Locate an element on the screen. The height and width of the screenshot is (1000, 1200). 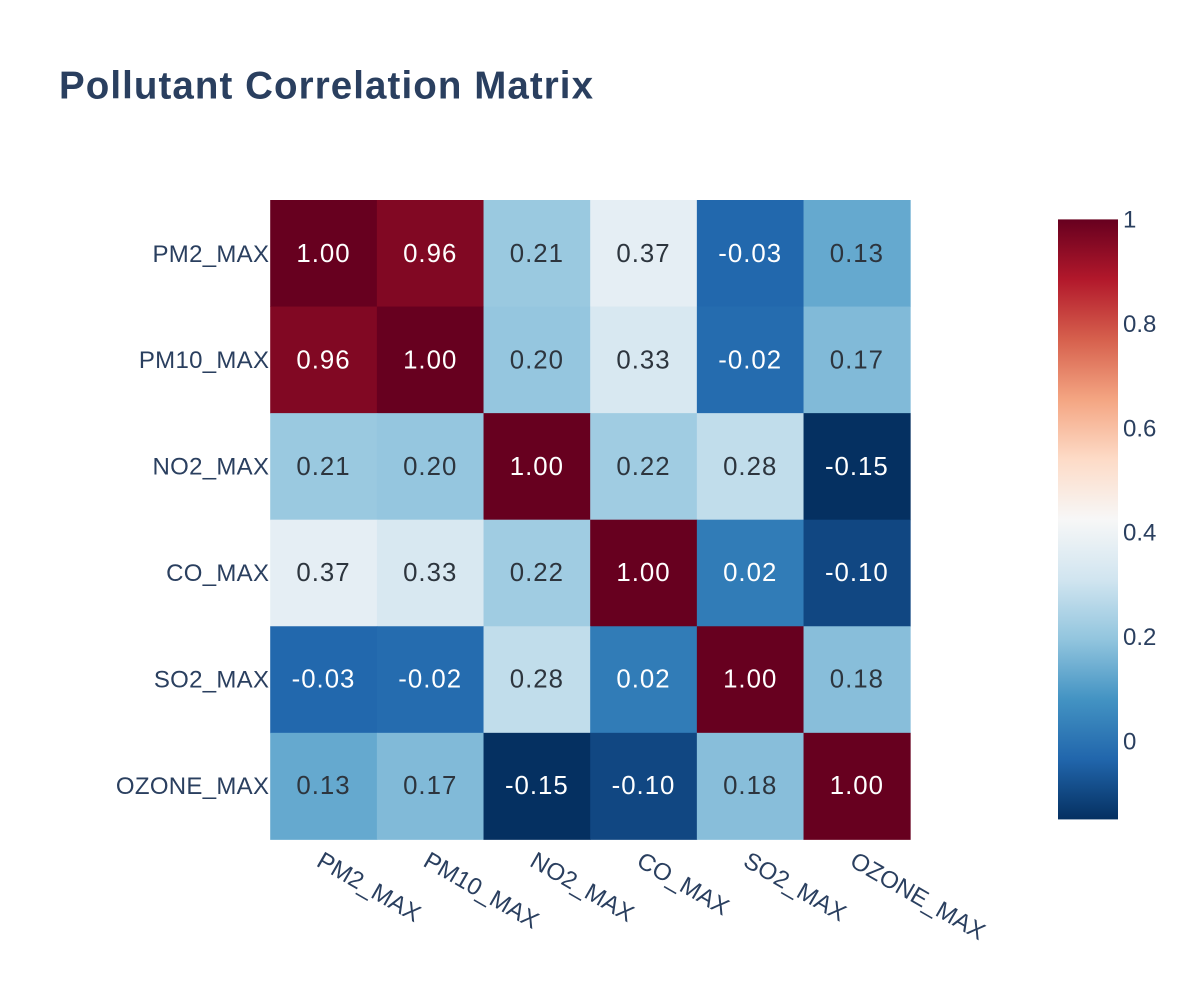
svg-text: 1 is located at coordinates (1129, 220).